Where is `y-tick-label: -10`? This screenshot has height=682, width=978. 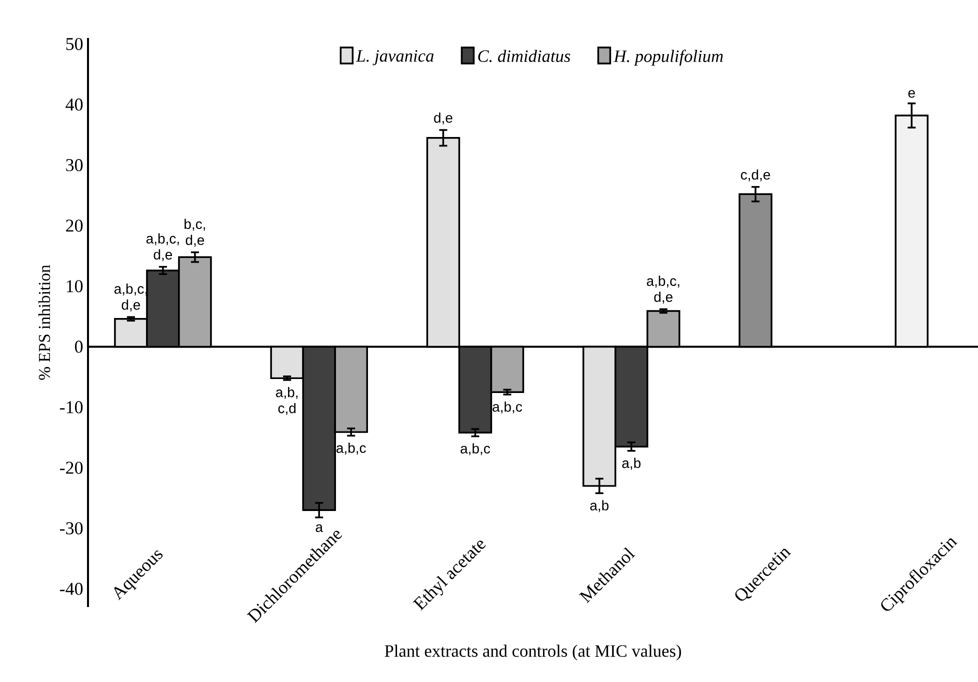 y-tick-label: -10 is located at coordinates (71, 407).